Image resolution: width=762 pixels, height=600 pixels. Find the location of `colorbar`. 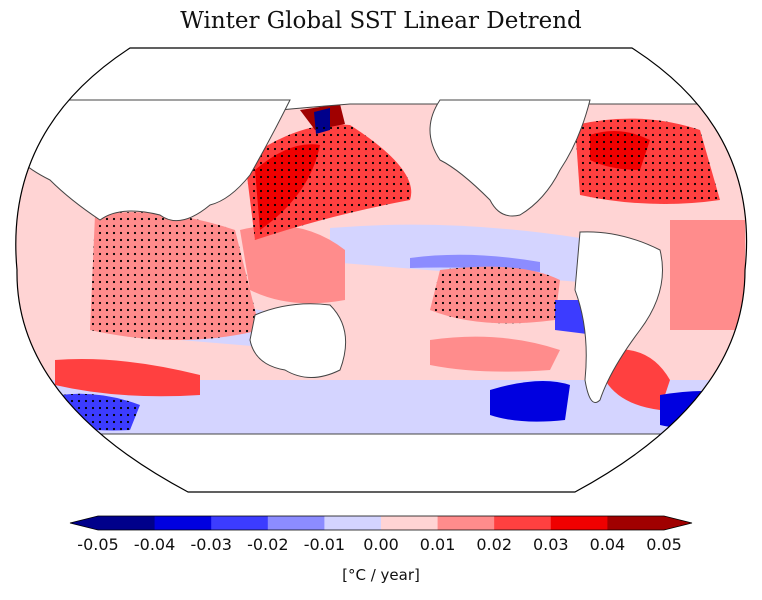

colorbar is located at coordinates (381, 523).